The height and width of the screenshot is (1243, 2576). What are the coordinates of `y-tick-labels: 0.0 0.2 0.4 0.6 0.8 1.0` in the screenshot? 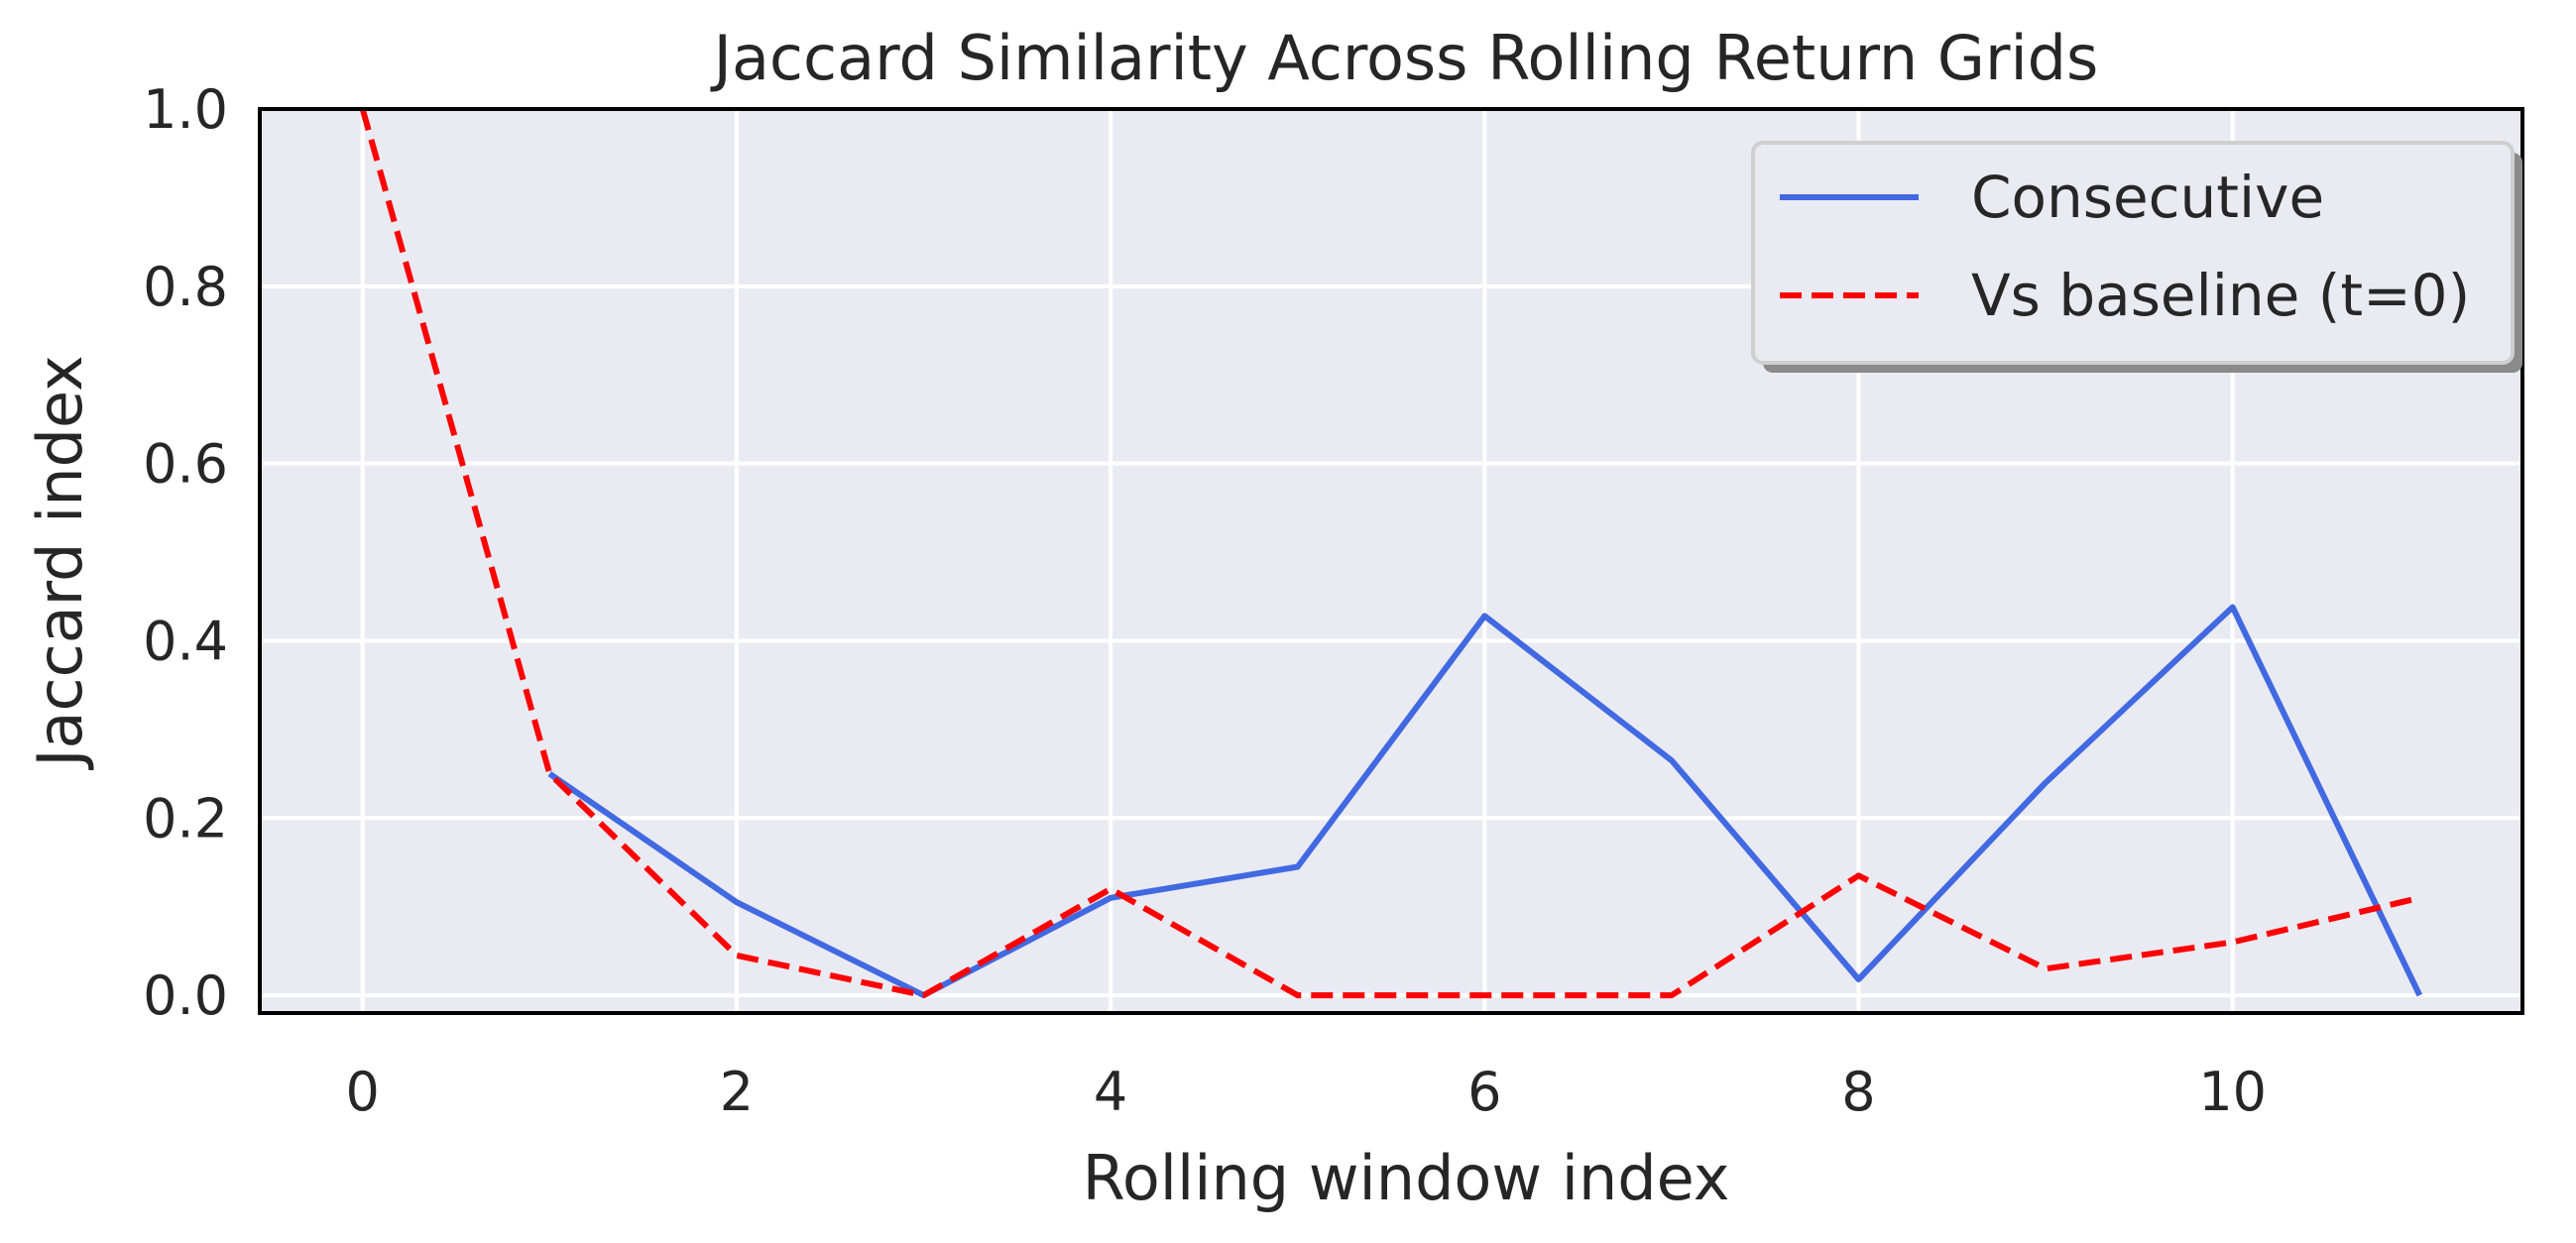 It's located at (186, 552).